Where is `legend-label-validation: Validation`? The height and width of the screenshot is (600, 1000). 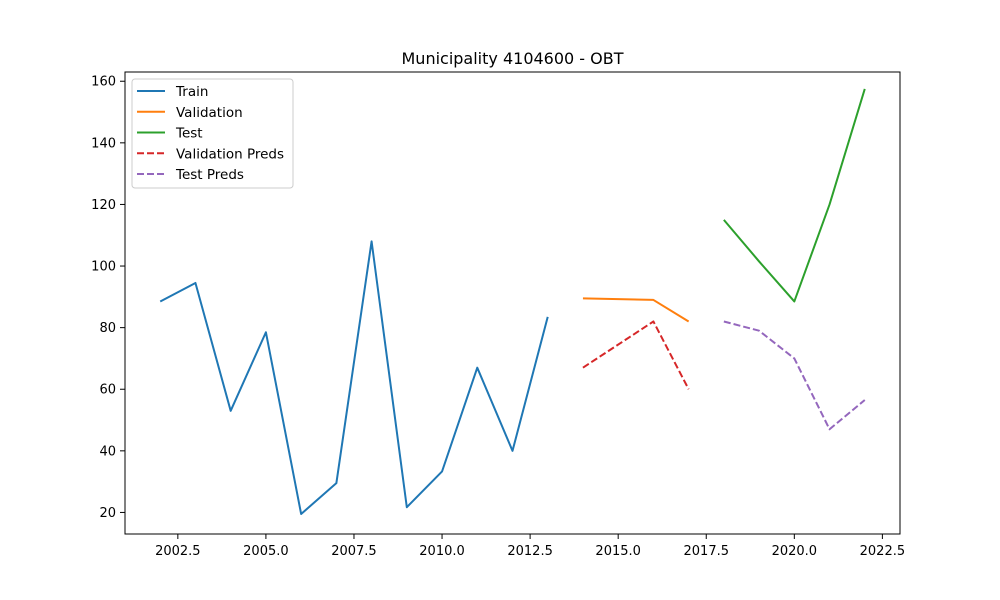
legend-label-validation: Validation is located at coordinates (209, 113).